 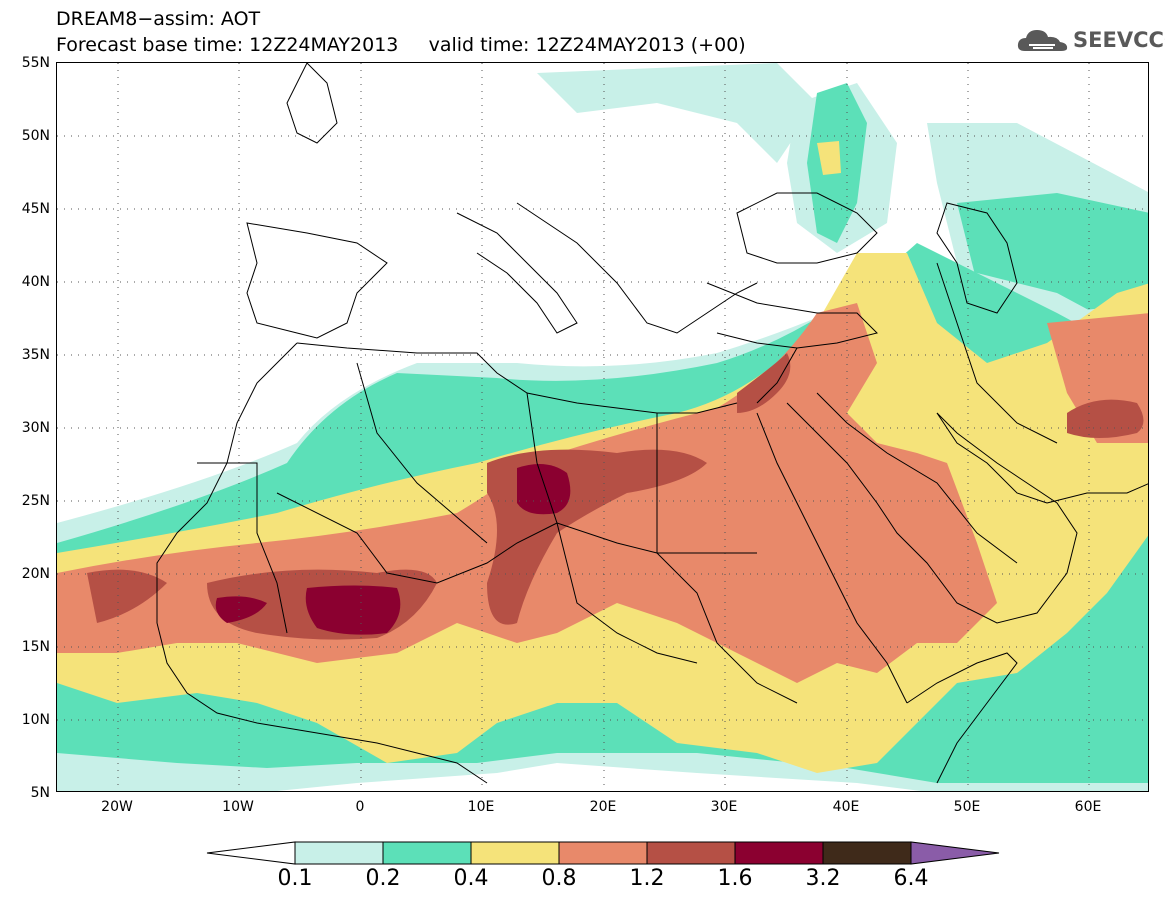 What do you see at coordinates (724, 807) in the screenshot?
I see `lon-label: 30E` at bounding box center [724, 807].